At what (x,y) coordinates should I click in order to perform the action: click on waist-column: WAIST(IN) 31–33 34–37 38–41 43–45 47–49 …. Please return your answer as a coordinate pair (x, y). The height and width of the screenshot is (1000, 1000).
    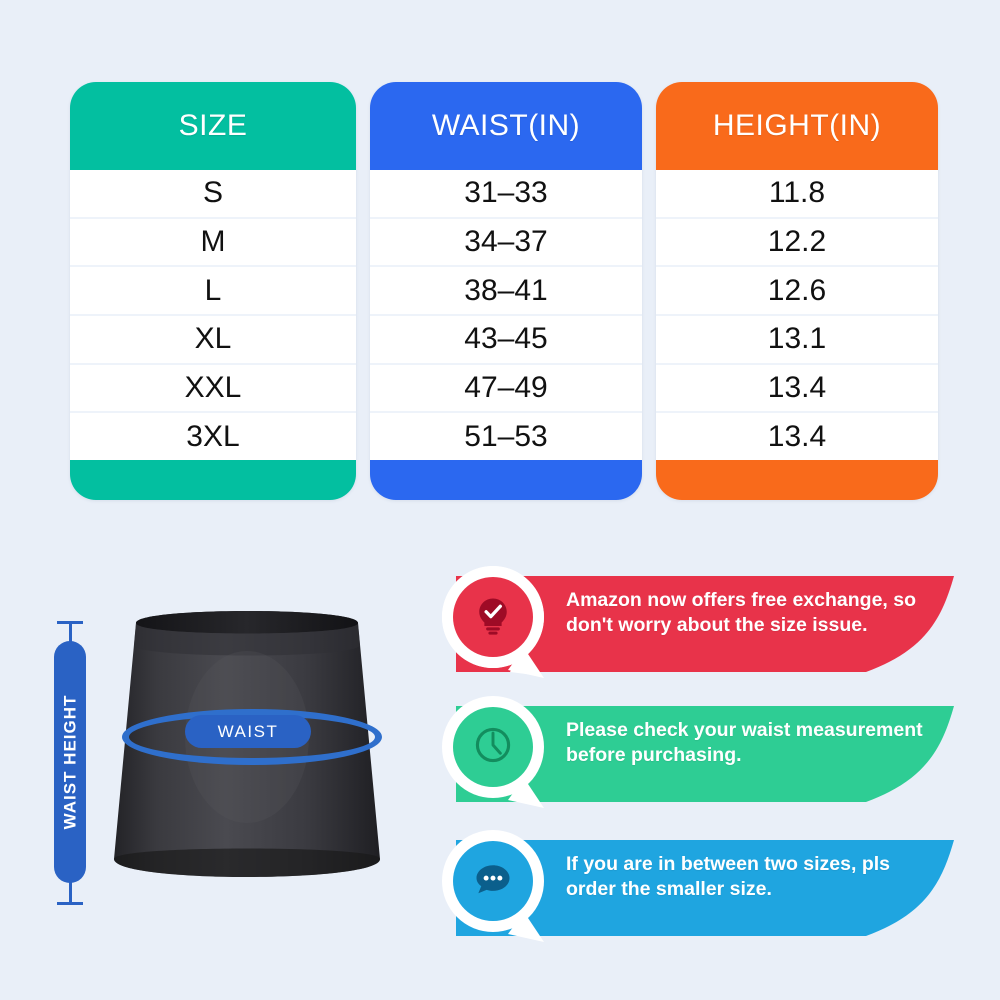
    Looking at the image, I should click on (506, 291).